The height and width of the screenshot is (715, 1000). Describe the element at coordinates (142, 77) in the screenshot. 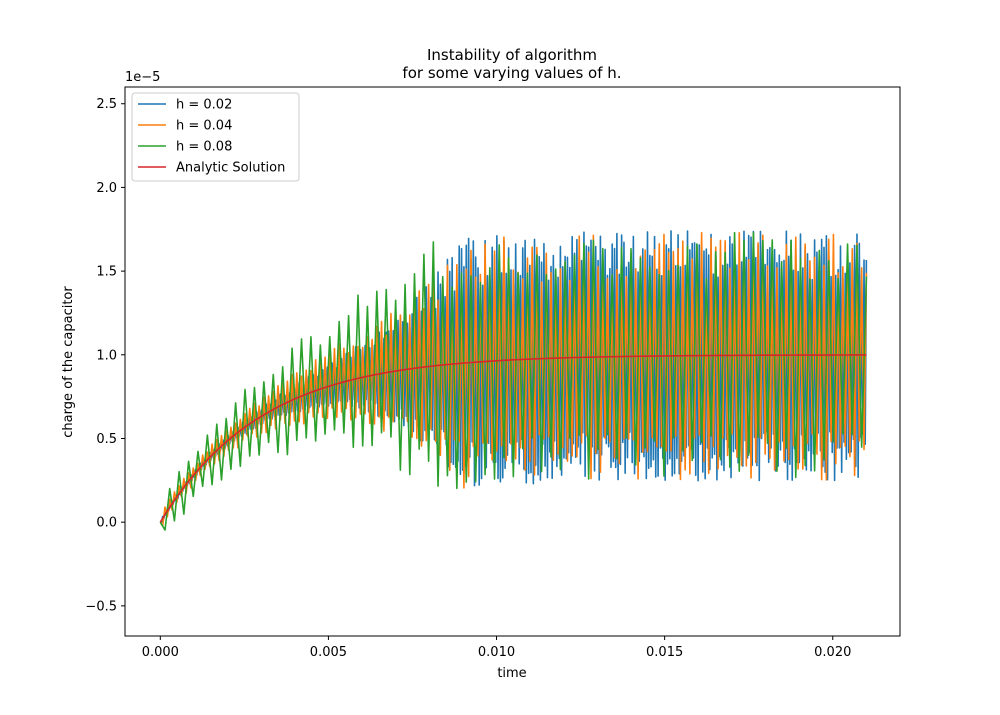

I see `y-offset-label: 1e−5` at that location.